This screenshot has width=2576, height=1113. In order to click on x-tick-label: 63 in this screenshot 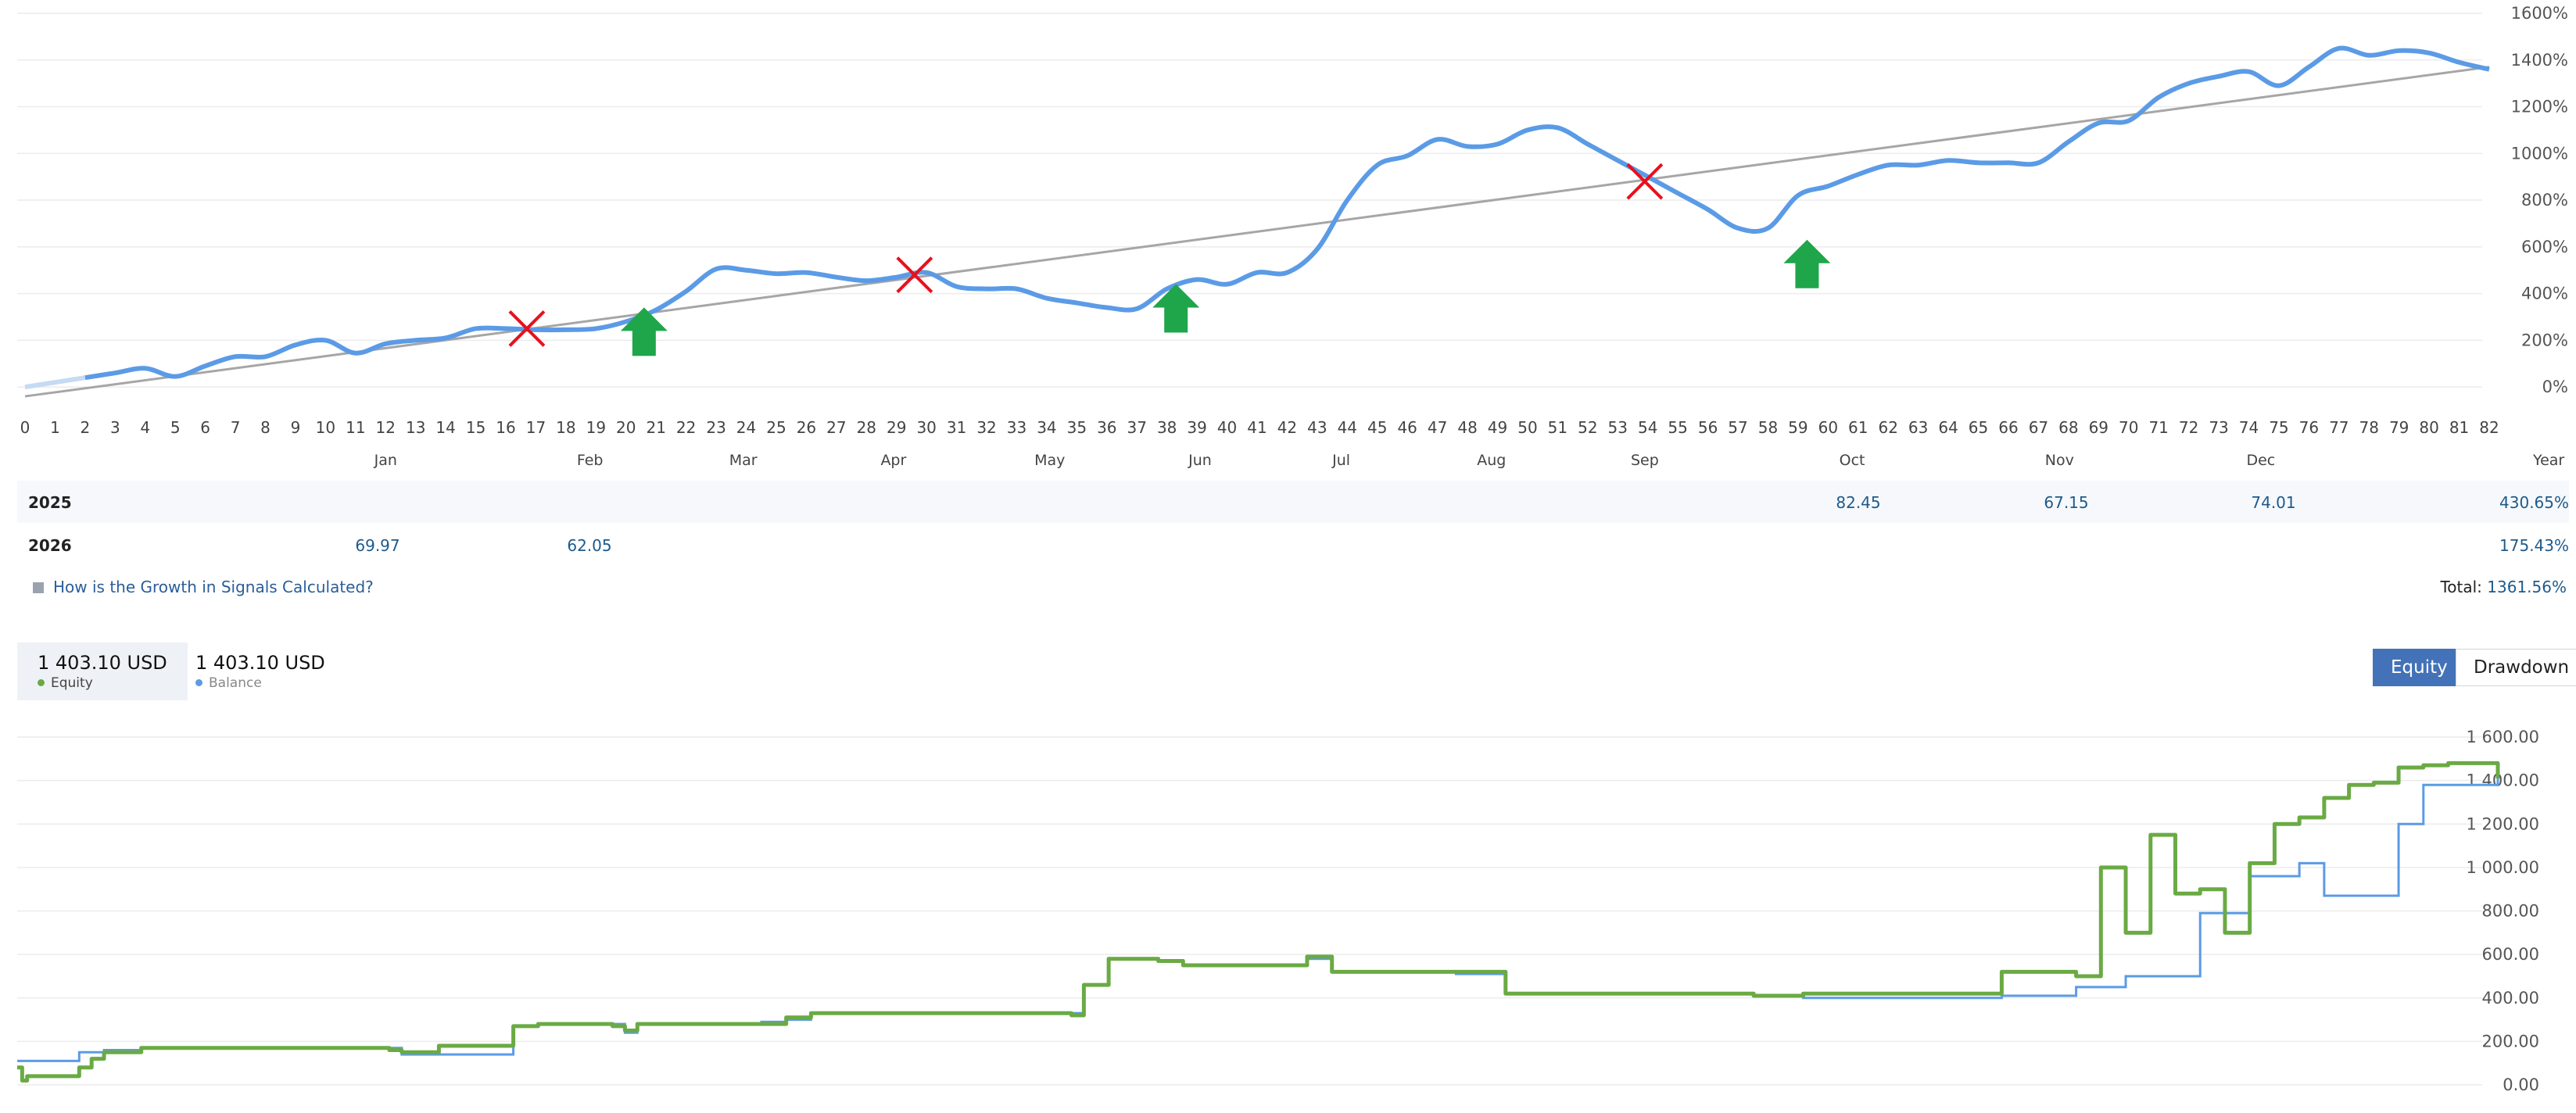, I will do `click(1918, 427)`.